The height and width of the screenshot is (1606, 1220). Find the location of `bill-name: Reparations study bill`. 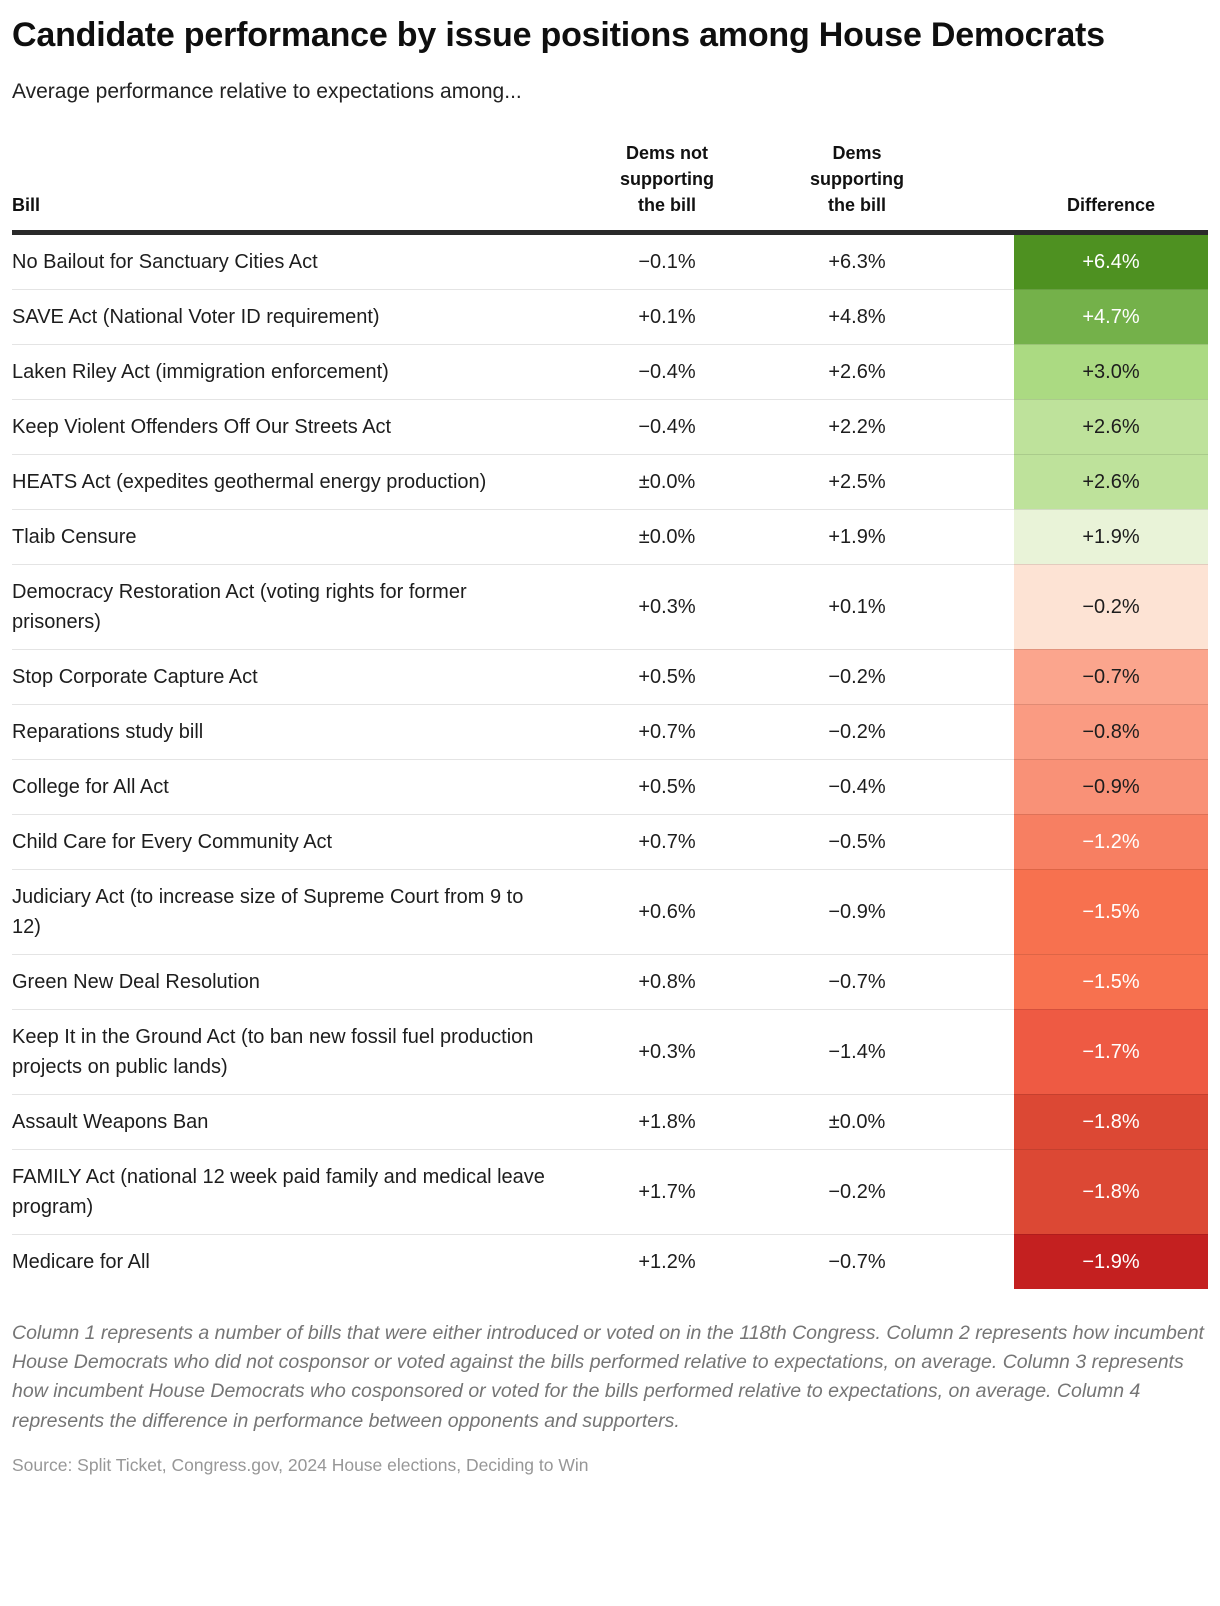

bill-name: Reparations study bill is located at coordinates (292, 731).